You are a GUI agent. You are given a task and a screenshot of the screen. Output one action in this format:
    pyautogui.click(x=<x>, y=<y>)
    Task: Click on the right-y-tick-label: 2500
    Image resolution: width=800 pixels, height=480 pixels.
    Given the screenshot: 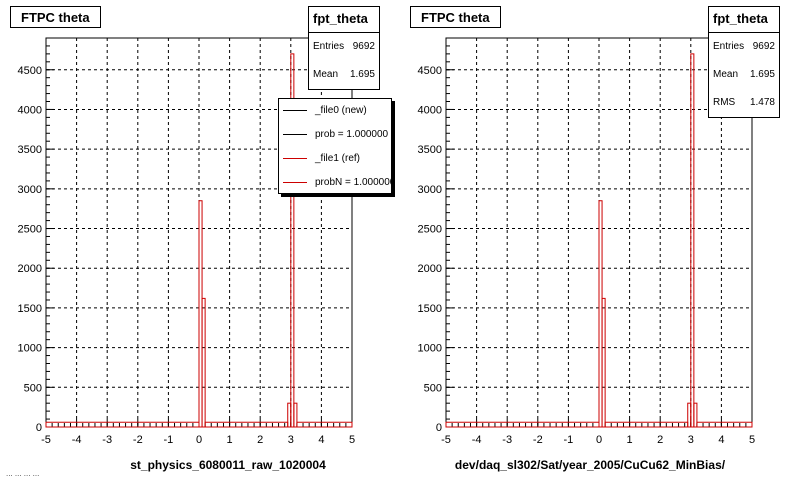 What is the action you would take?
    pyautogui.click(x=430, y=230)
    